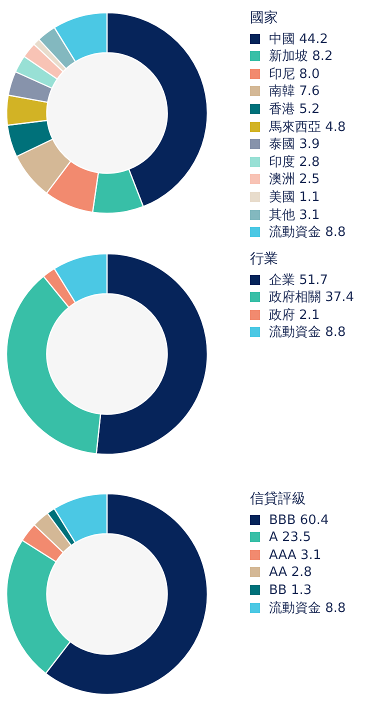 The width and height of the screenshot is (369, 705). Describe the element at coordinates (294, 162) in the screenshot. I see `legend-label: 印度 2.8` at that location.